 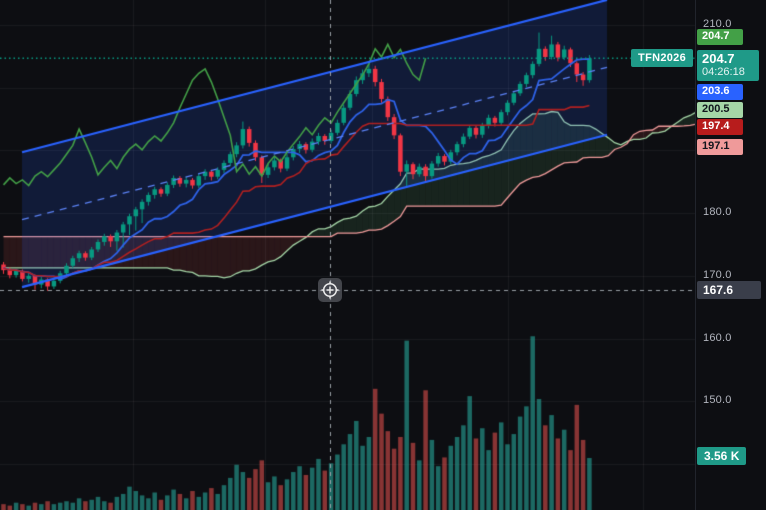 What do you see at coordinates (723, 72) in the screenshot?
I see `bar-countdown-timer: 04:26:18` at bounding box center [723, 72].